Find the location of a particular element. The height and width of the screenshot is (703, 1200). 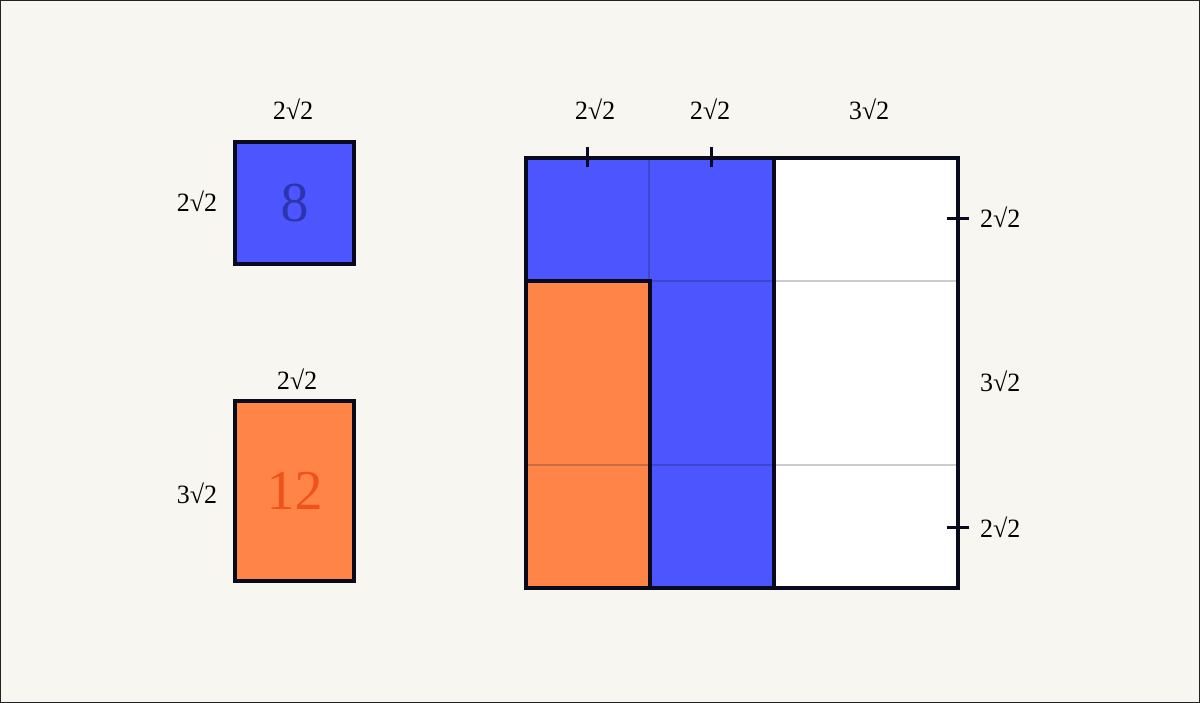

big-square-top-label-1: 2√2 is located at coordinates (595, 110).